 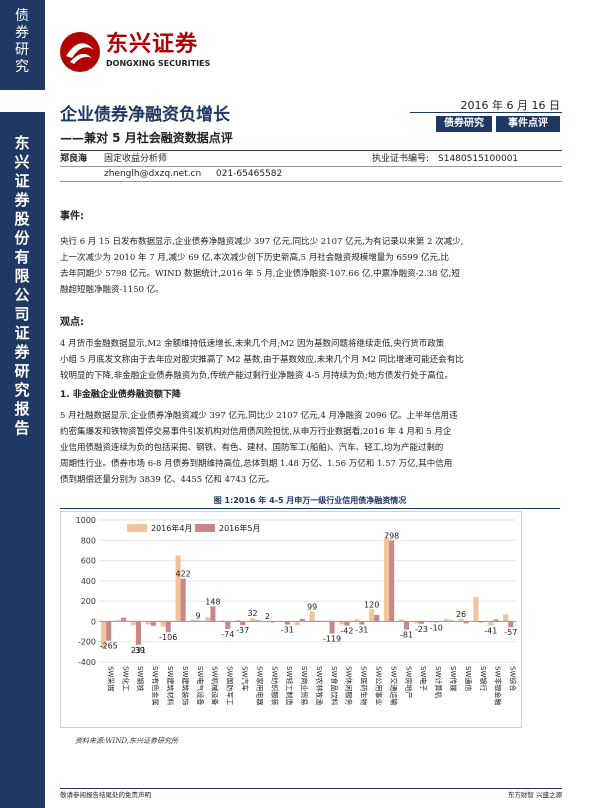 What do you see at coordinates (453, 678) in the screenshot?
I see `x-tick-label: SW传媒` at bounding box center [453, 678].